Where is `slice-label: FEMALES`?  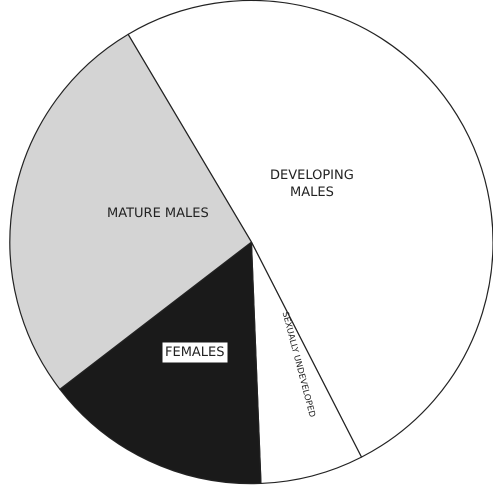 slice-label: FEMALES is located at coordinates (195, 352).